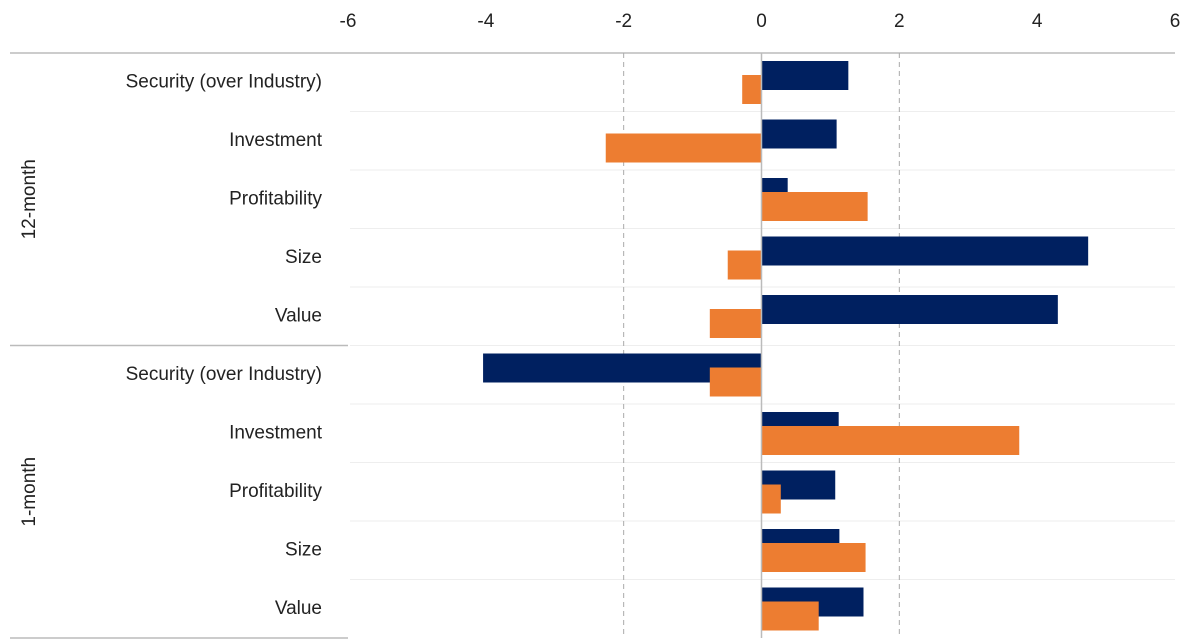  I want to click on x-tick-label: 2, so click(899, 21).